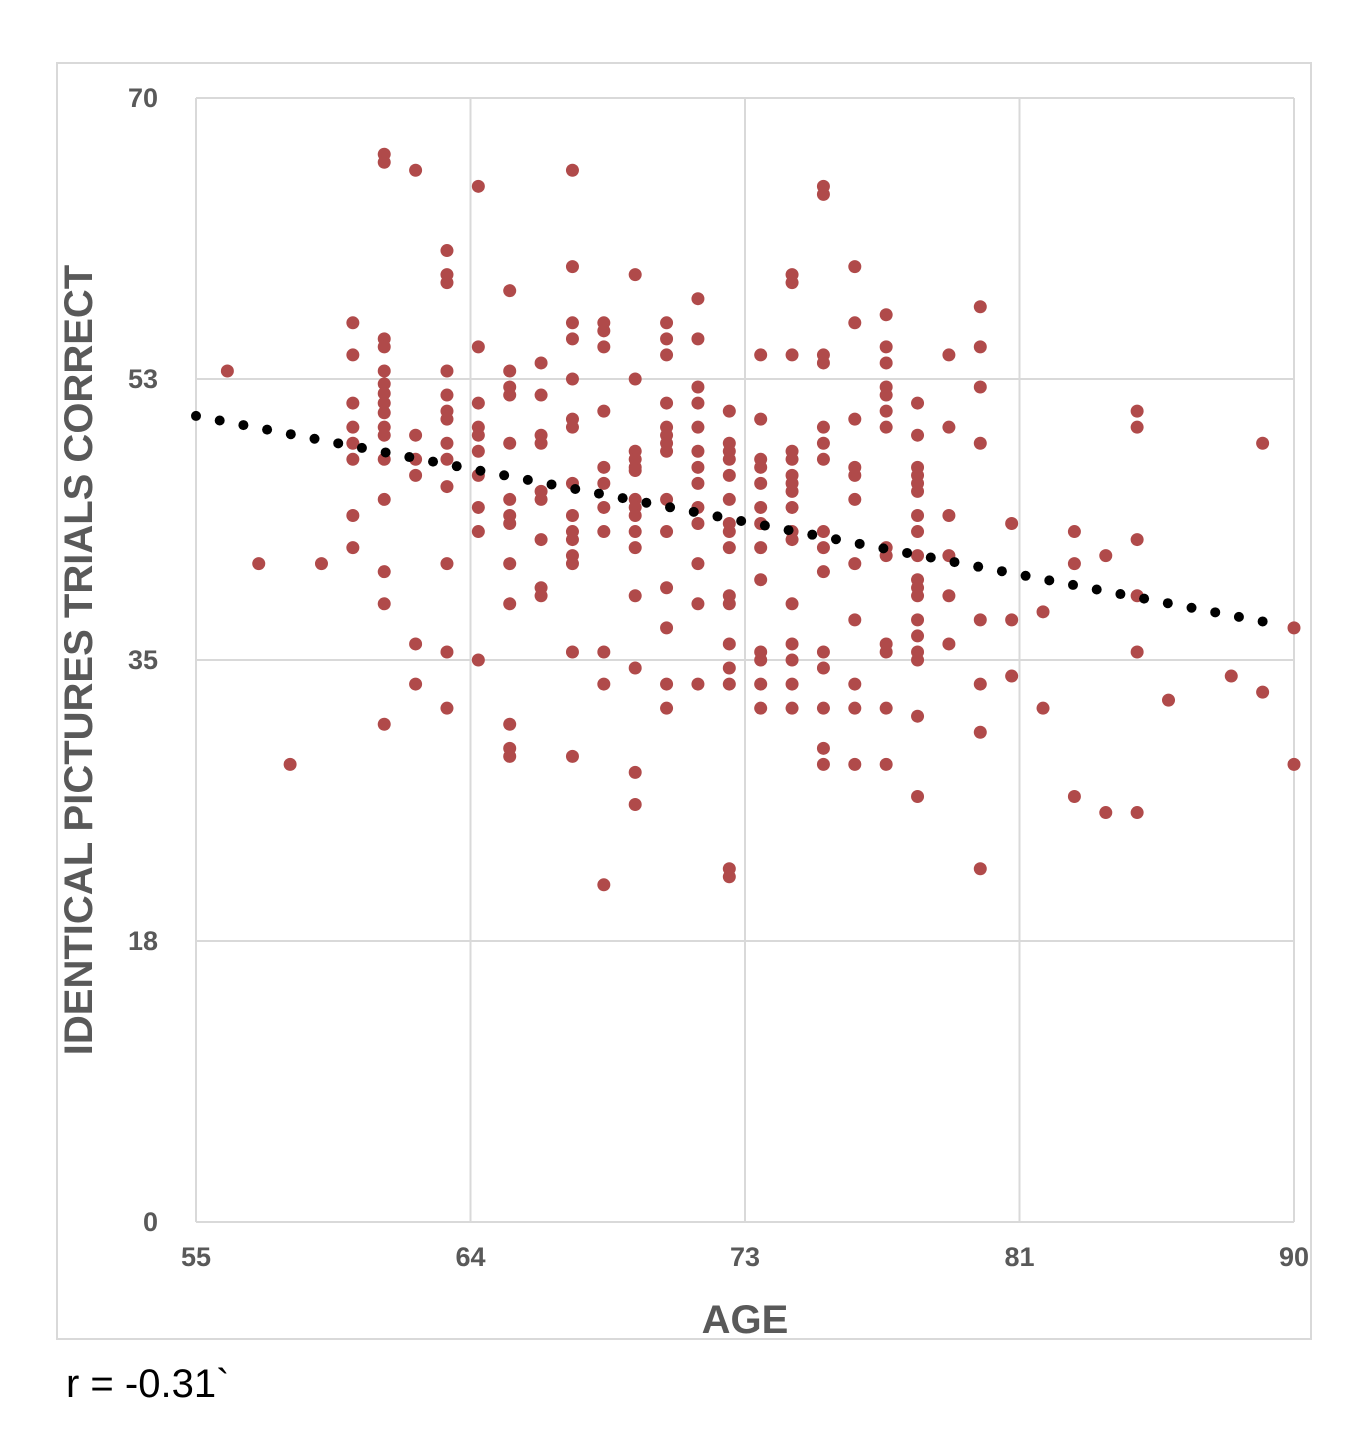 Image resolution: width=1348 pixels, height=1440 pixels. What do you see at coordinates (1019, 1257) in the screenshot?
I see `x-tick-label: 81` at bounding box center [1019, 1257].